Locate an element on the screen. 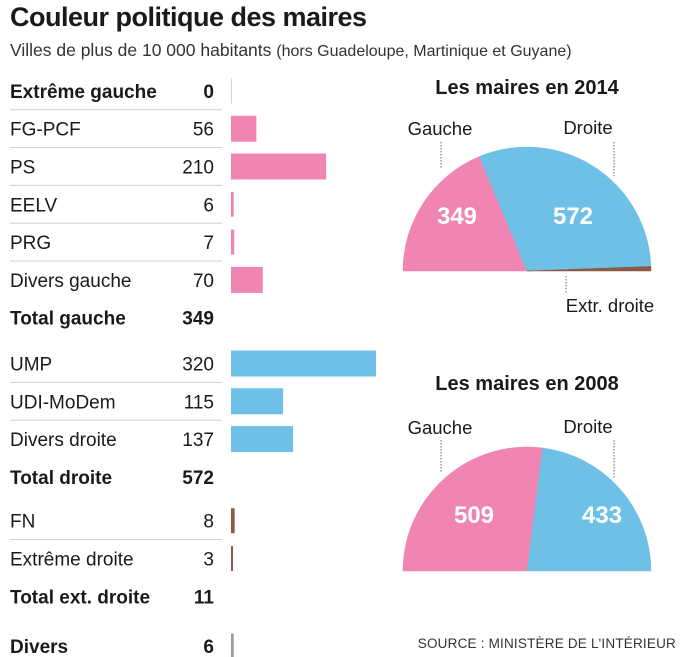 This screenshot has width=688, height=657. row-value-udi-modem: 115 is located at coordinates (199, 402).